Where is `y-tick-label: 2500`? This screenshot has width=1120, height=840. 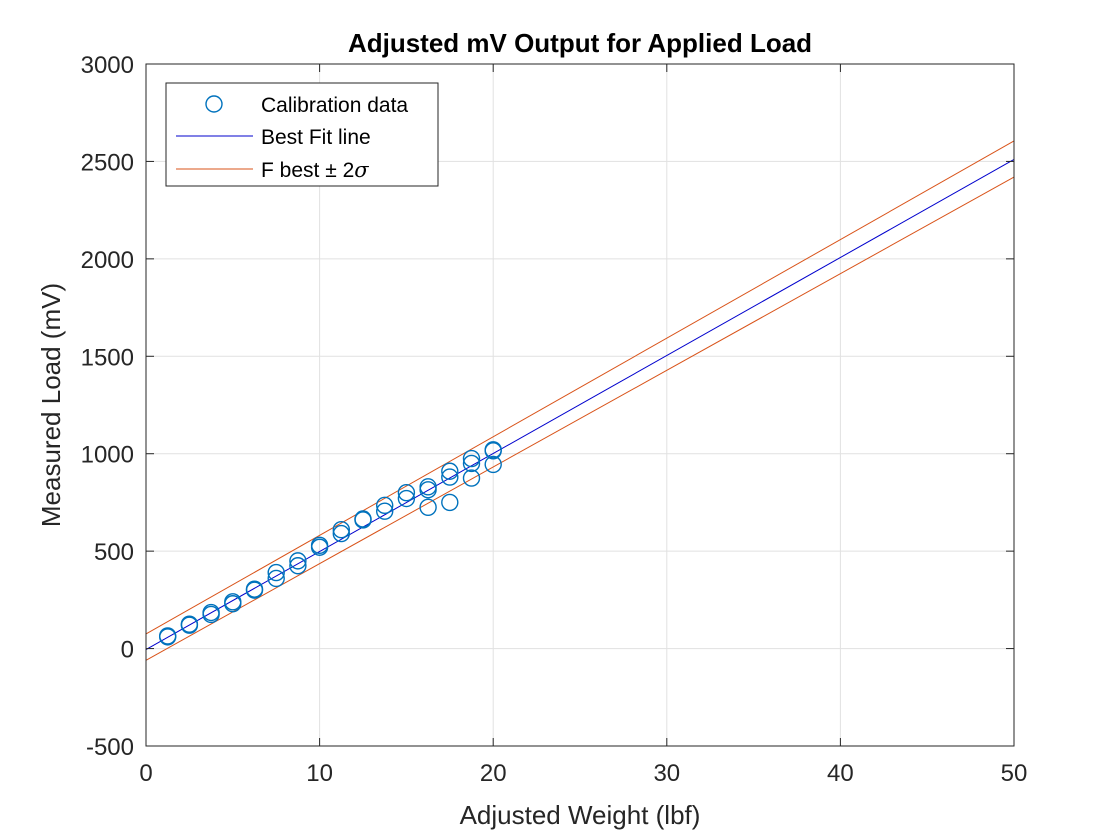 y-tick-label: 2500 is located at coordinates (107, 162).